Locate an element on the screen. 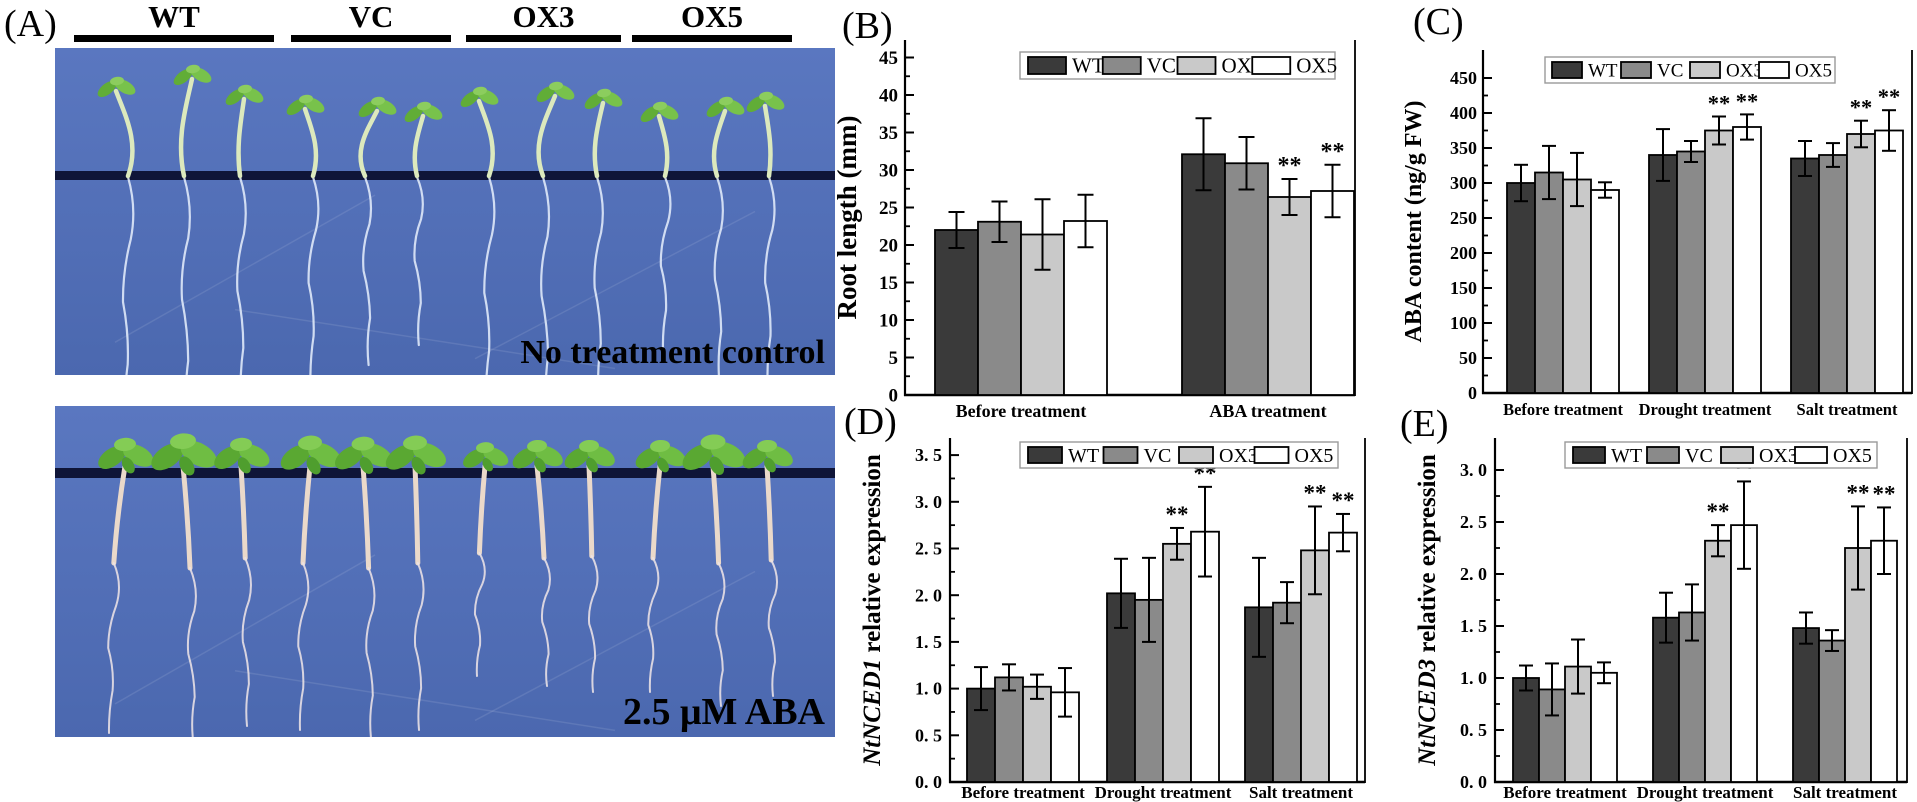  x-category-label: Before treatment is located at coordinates (1565, 792).